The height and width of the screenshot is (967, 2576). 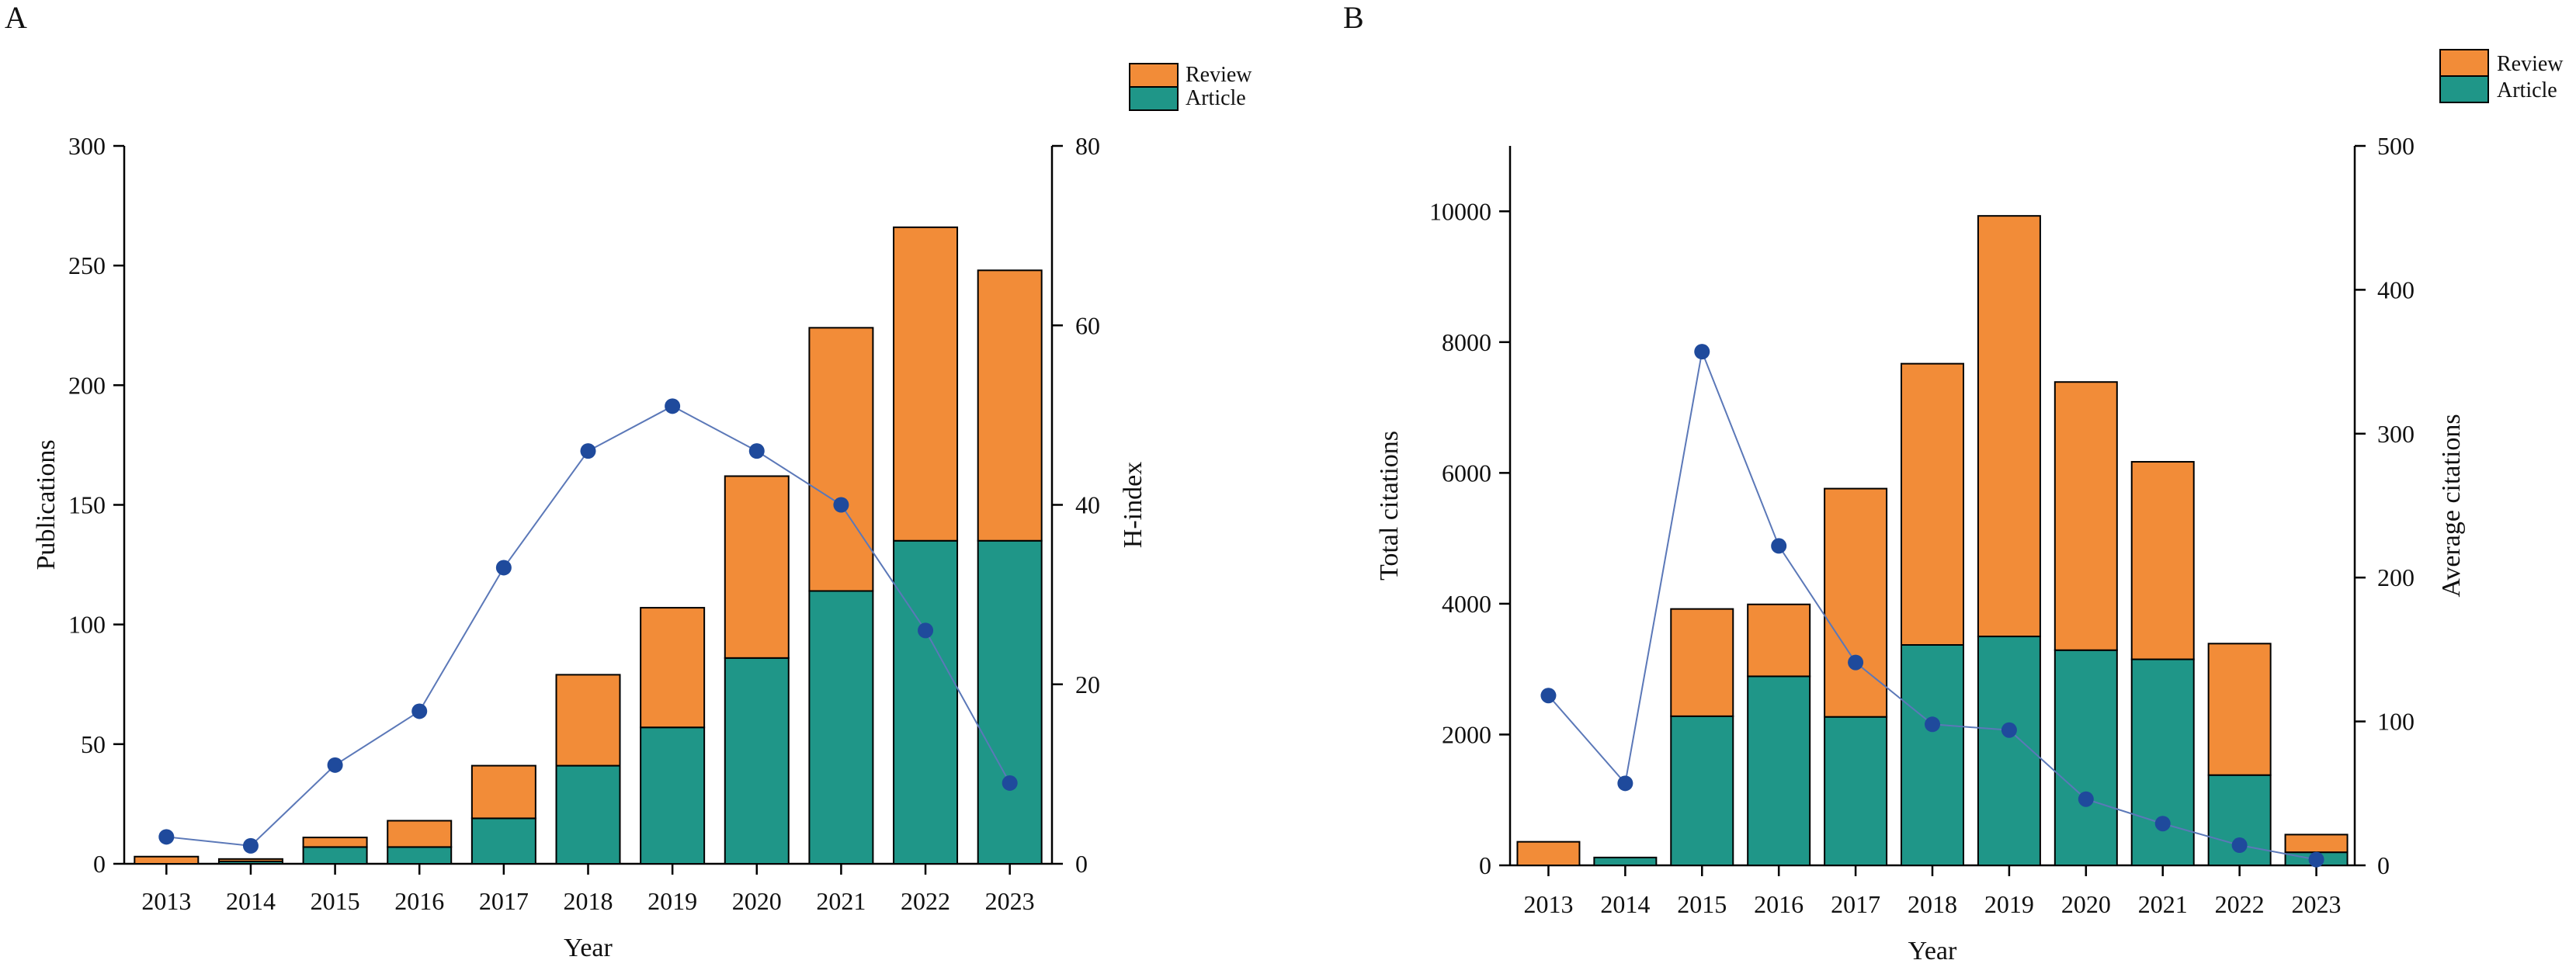 I want to click on bar-review-a-2019, so click(x=673, y=668).